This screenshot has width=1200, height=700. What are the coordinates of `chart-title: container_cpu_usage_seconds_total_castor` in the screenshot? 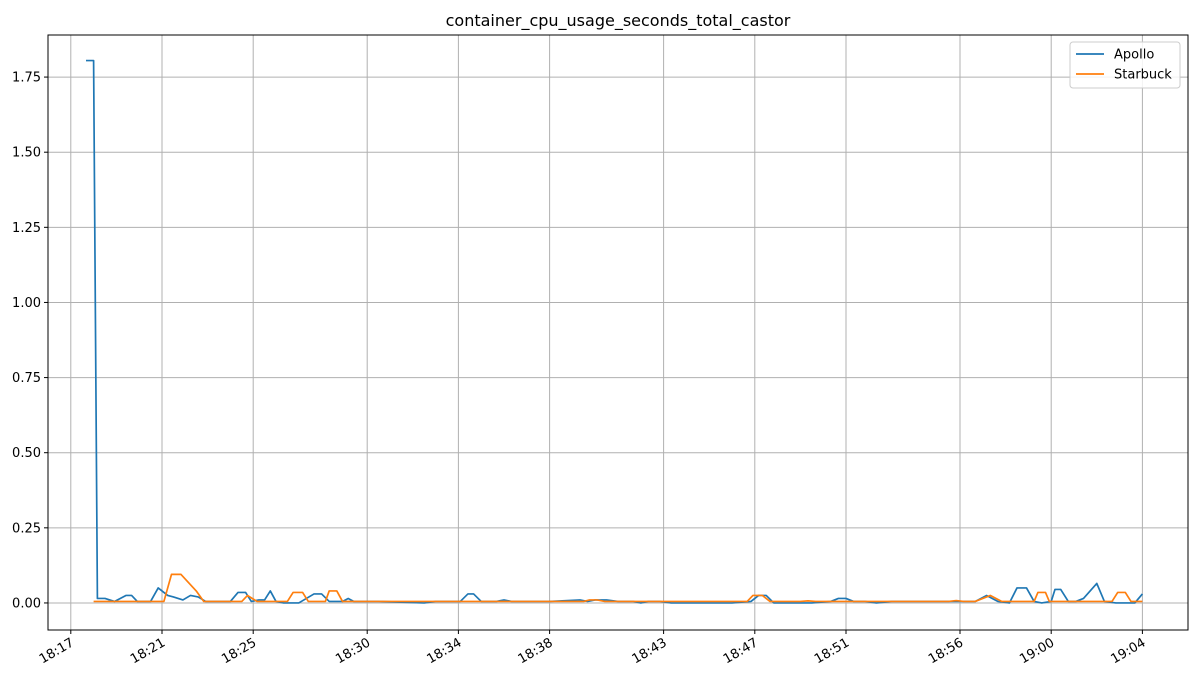 It's located at (618, 21).